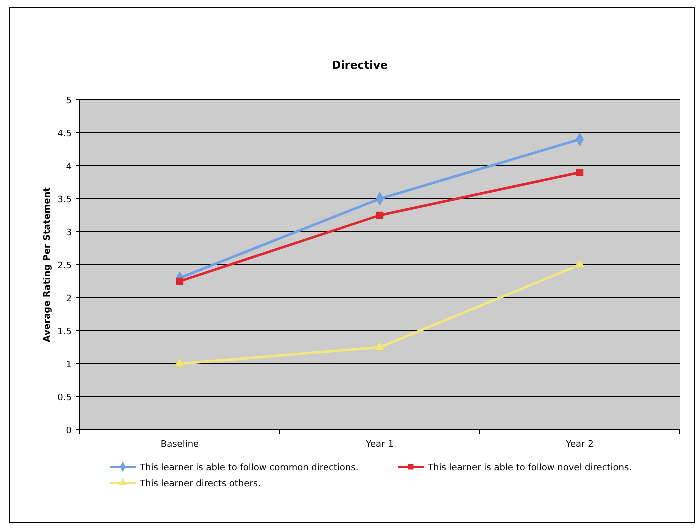 Image resolution: width=700 pixels, height=528 pixels. I want to click on legend-label: This learner is able to follow common directions., so click(249, 469).